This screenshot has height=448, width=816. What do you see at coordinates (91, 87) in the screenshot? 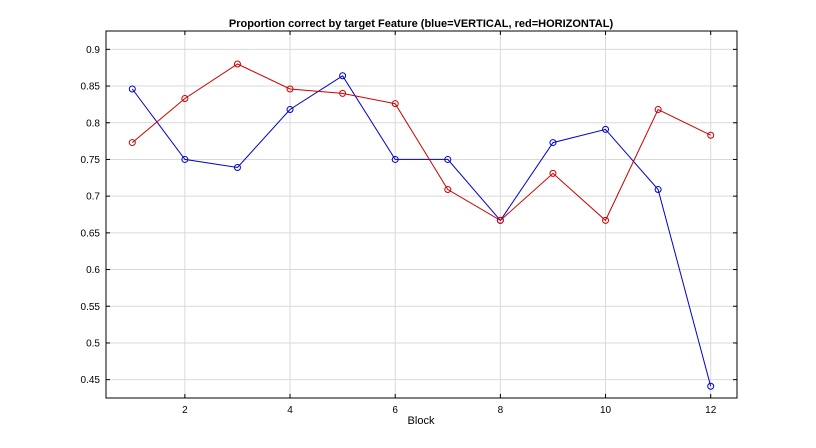
I see `y-tick-label: 0.85` at bounding box center [91, 87].